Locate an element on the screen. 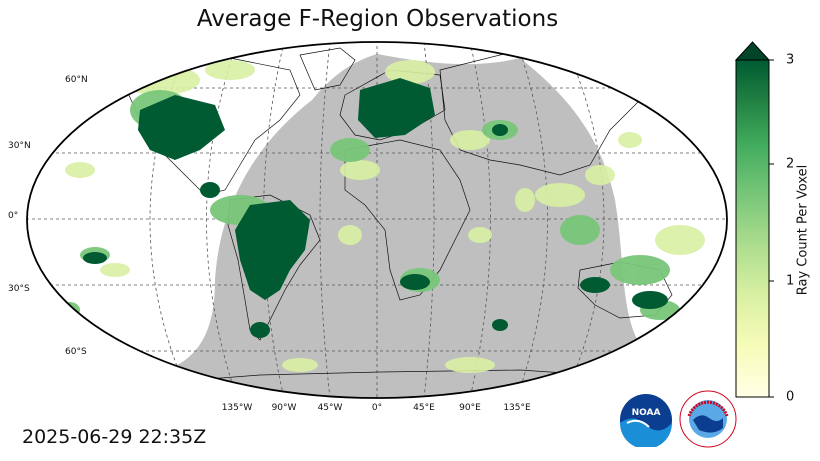 This screenshot has width=820, height=461. lon-label-90w: 90°W is located at coordinates (284, 408).